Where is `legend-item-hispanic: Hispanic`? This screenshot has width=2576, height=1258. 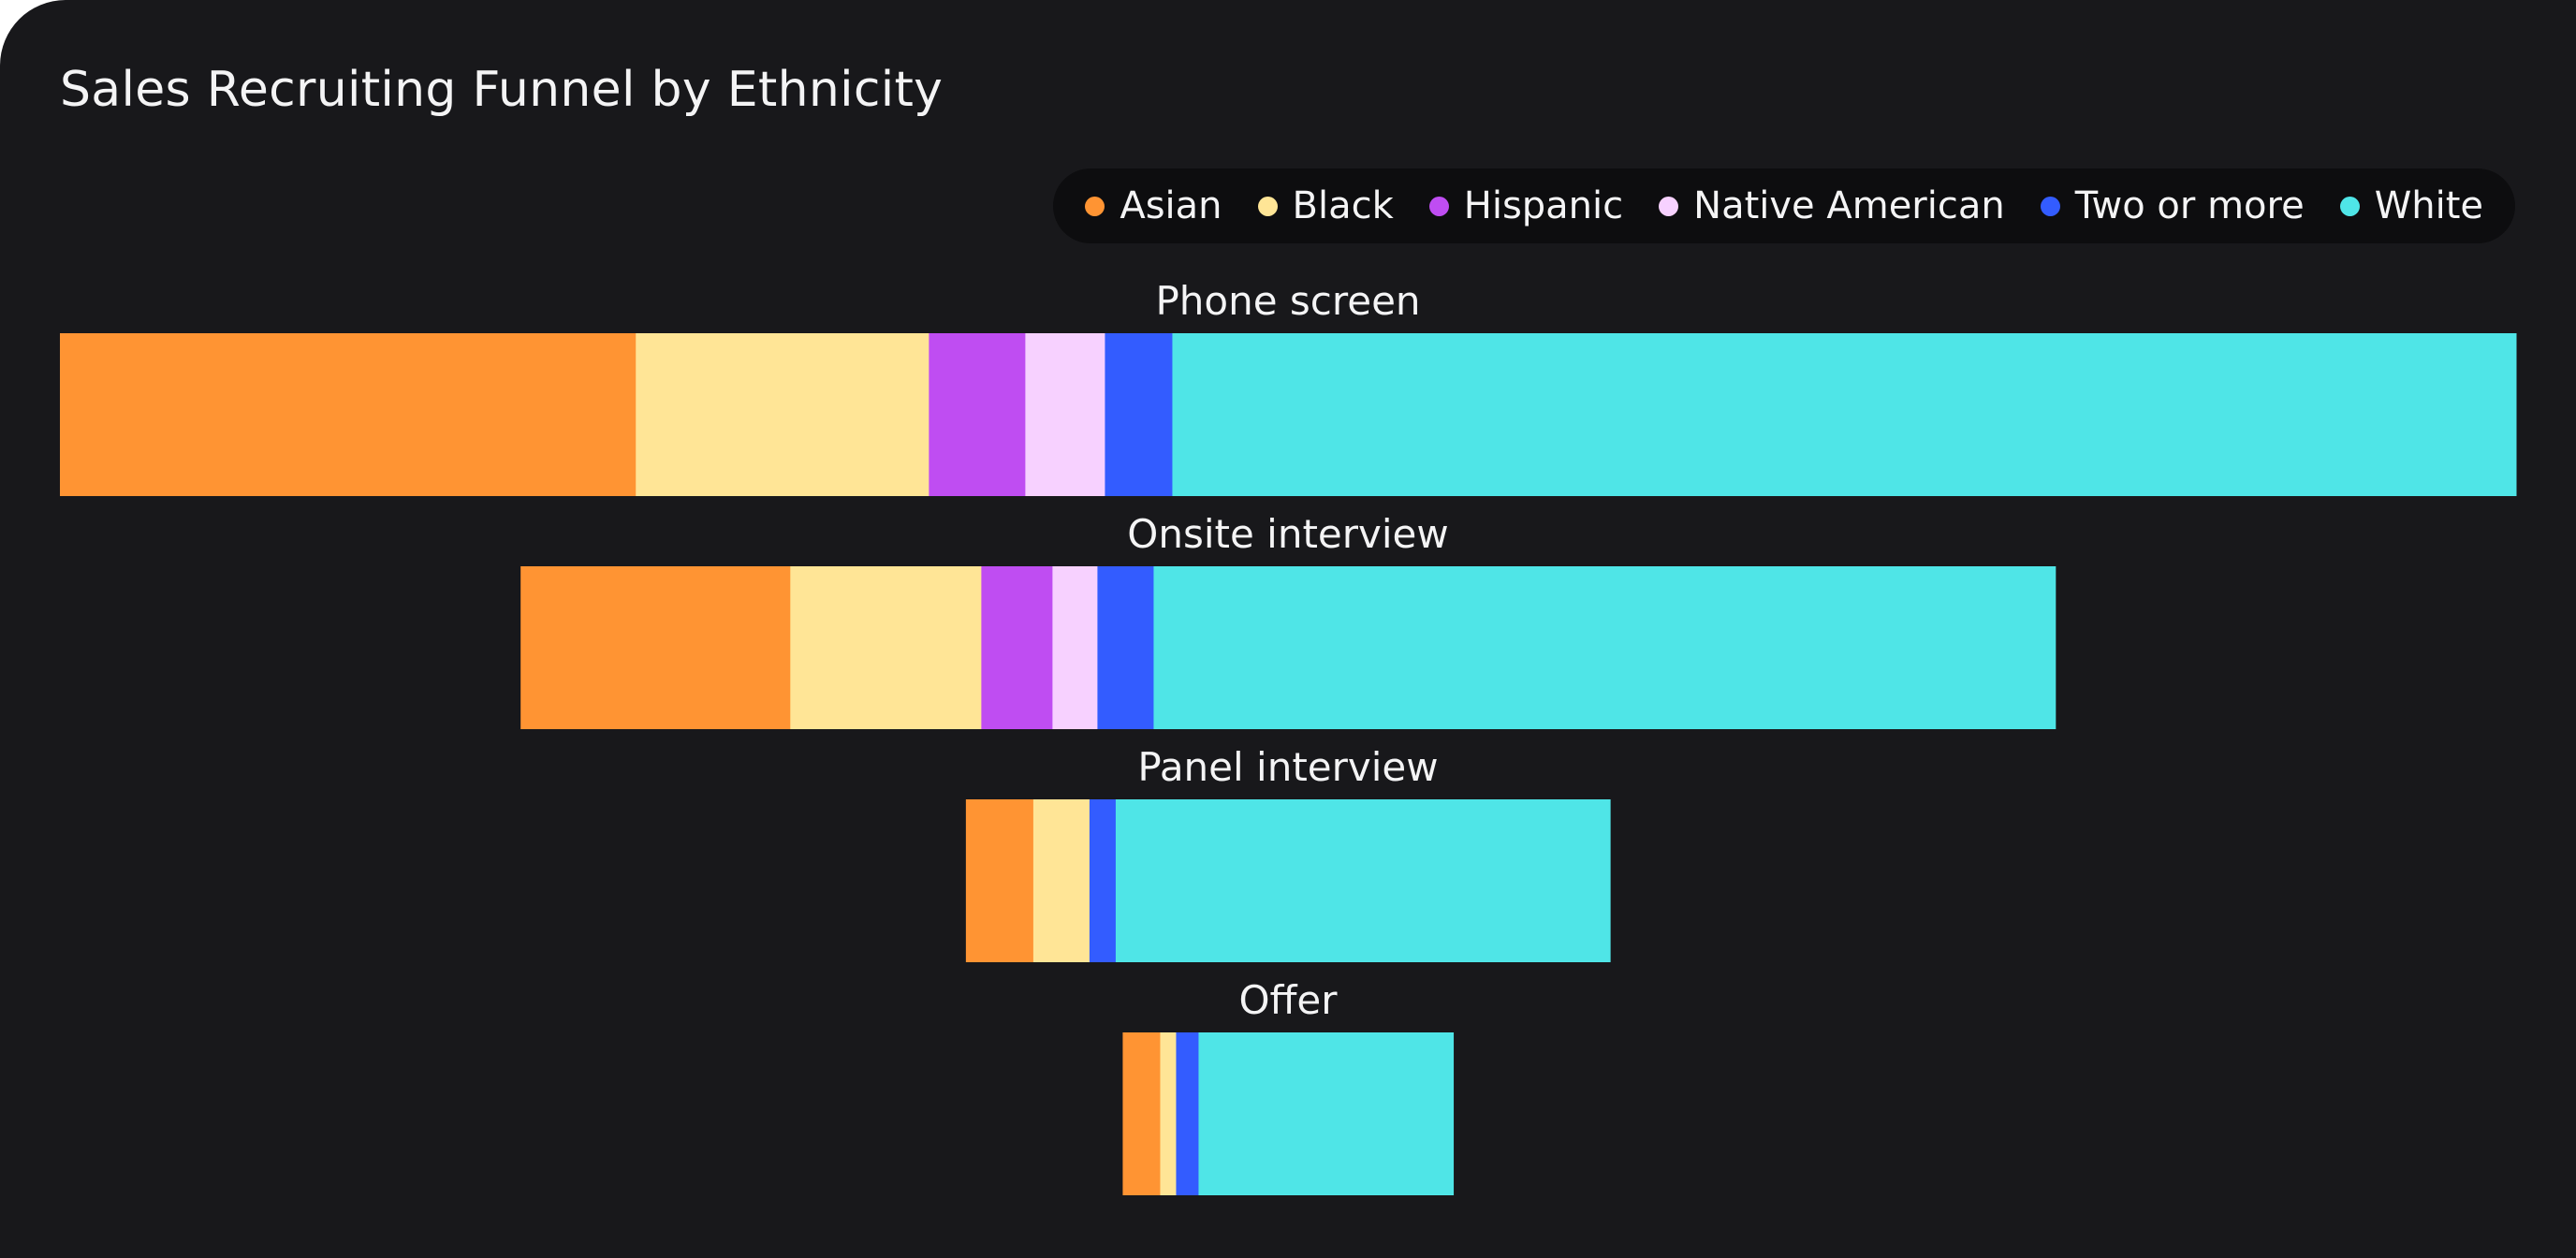 legend-item-hispanic: Hispanic is located at coordinates (1526, 205).